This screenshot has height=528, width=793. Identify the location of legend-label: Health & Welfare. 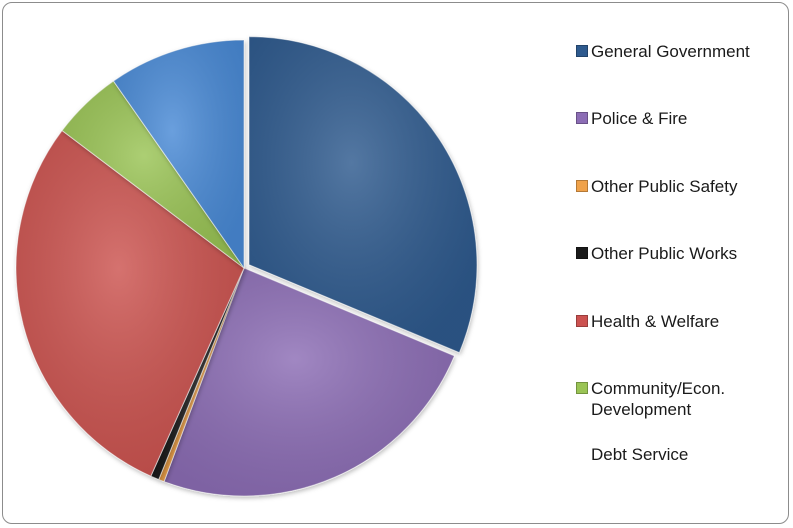
(686, 321).